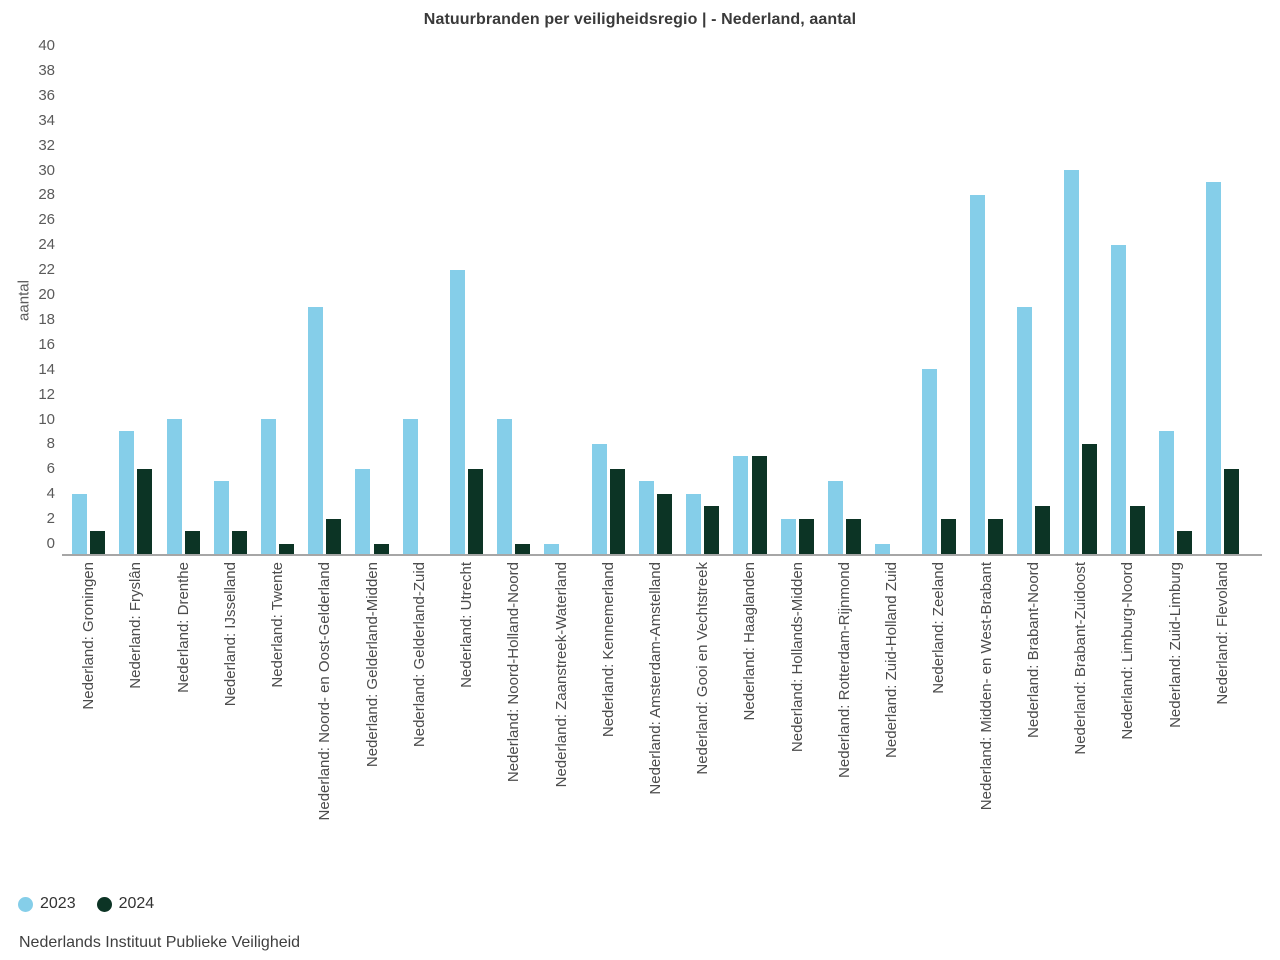  Describe the element at coordinates (50, 469) in the screenshot. I see `y-tick-label: 6` at that location.